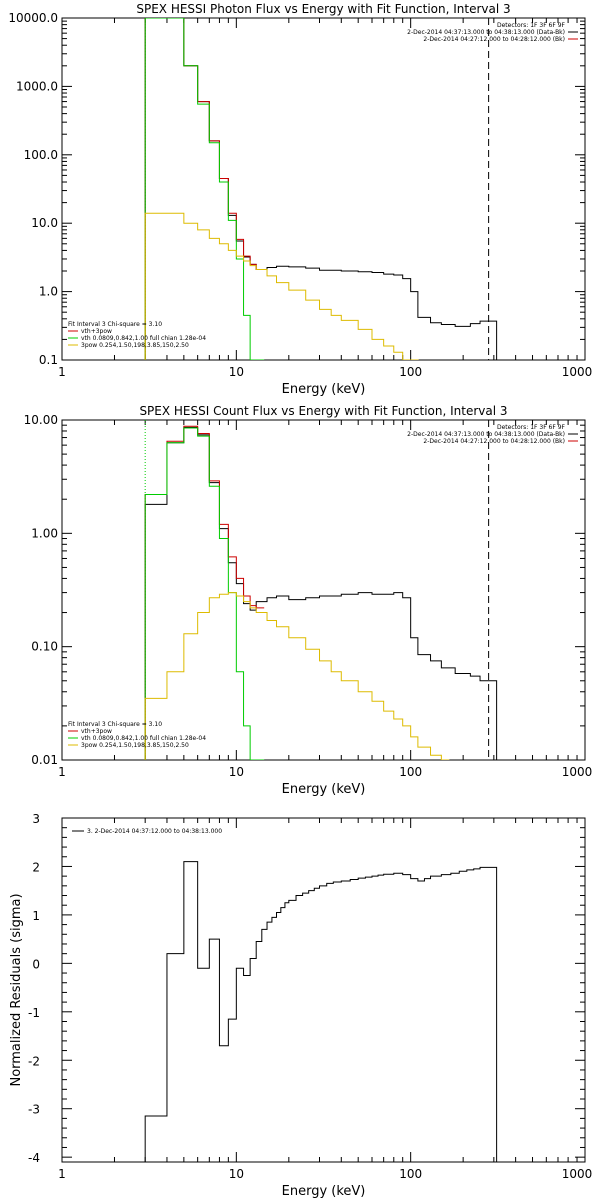 This screenshot has width=600, height=1200. Describe the element at coordinates (41, 420) in the screenshot. I see `y-tick-label: 10.00` at that location.